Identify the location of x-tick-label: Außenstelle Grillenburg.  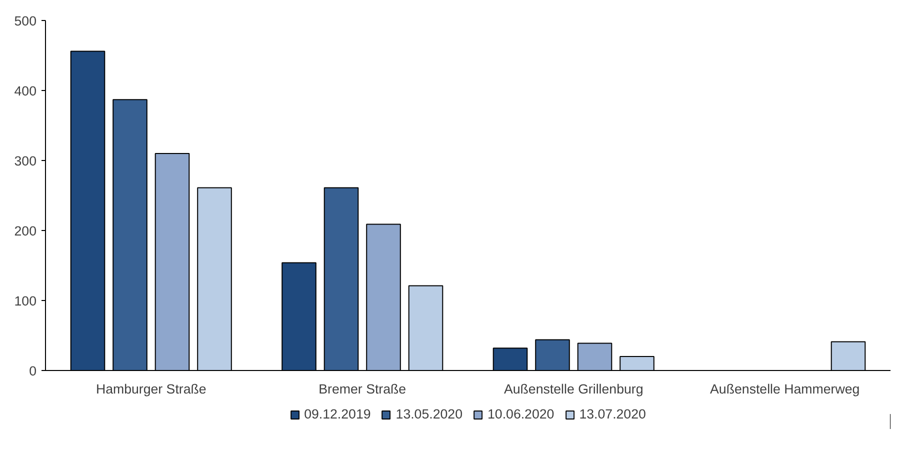
(574, 389).